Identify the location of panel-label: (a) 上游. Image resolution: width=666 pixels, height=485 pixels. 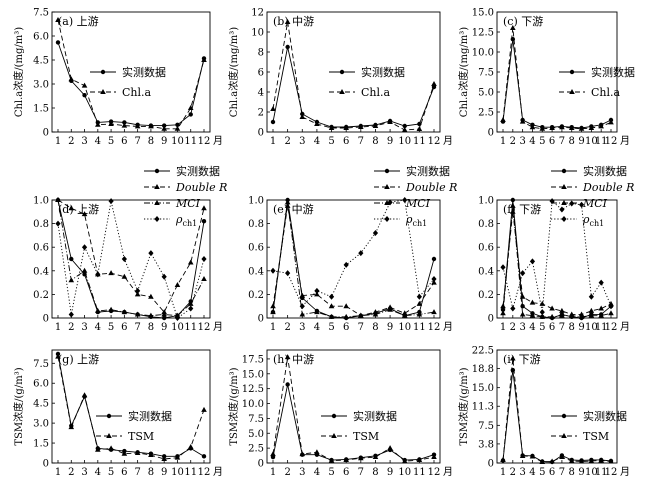
(78, 21).